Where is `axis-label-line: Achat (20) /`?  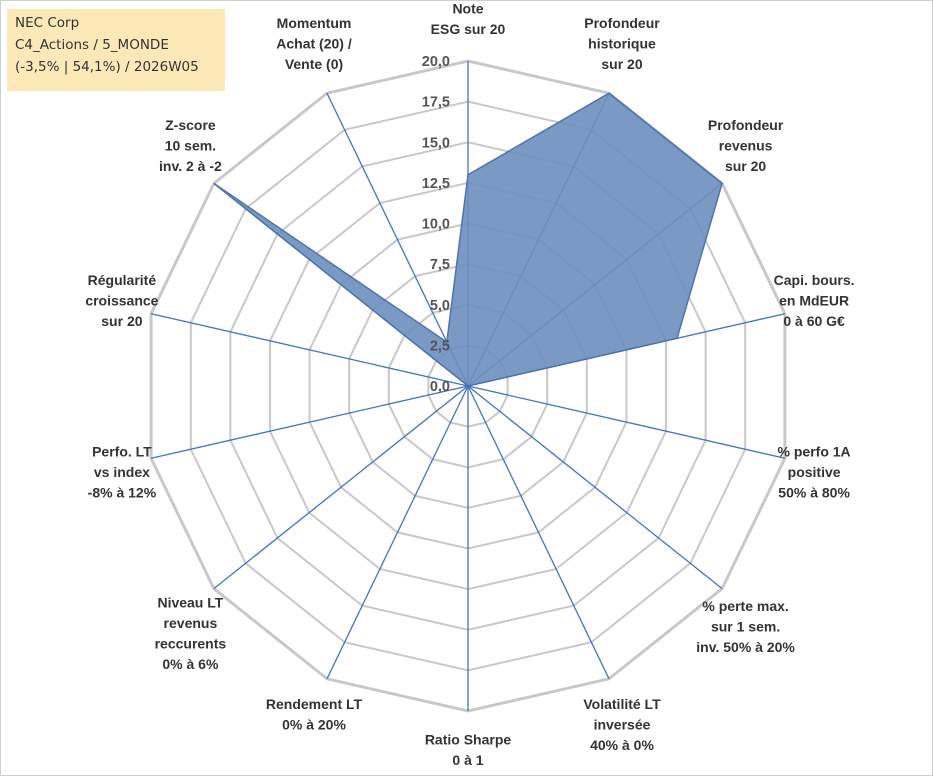 axis-label-line: Achat (20) / is located at coordinates (314, 44).